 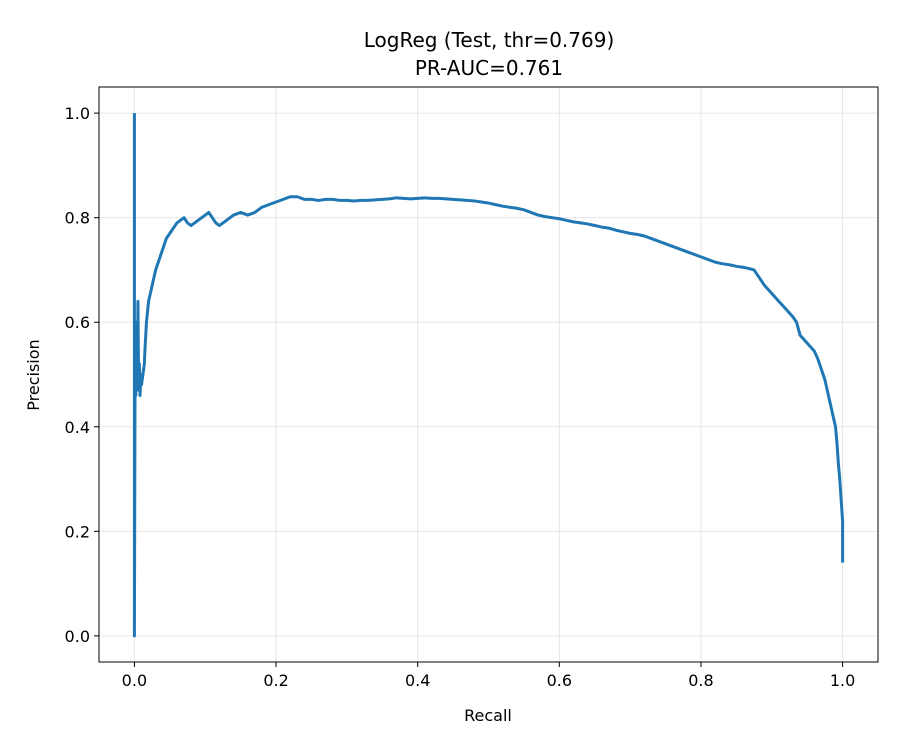 What do you see at coordinates (77, 218) in the screenshot?
I see `y-tick-label: 0.8` at bounding box center [77, 218].